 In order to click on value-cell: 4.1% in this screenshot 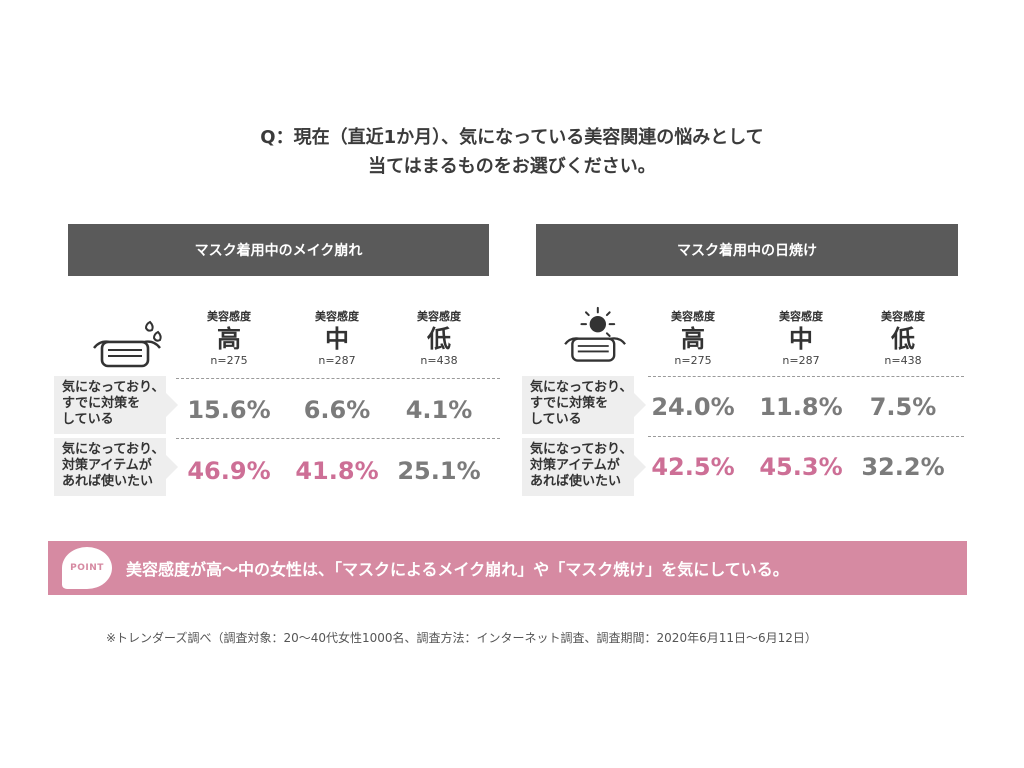, I will do `click(439, 410)`.